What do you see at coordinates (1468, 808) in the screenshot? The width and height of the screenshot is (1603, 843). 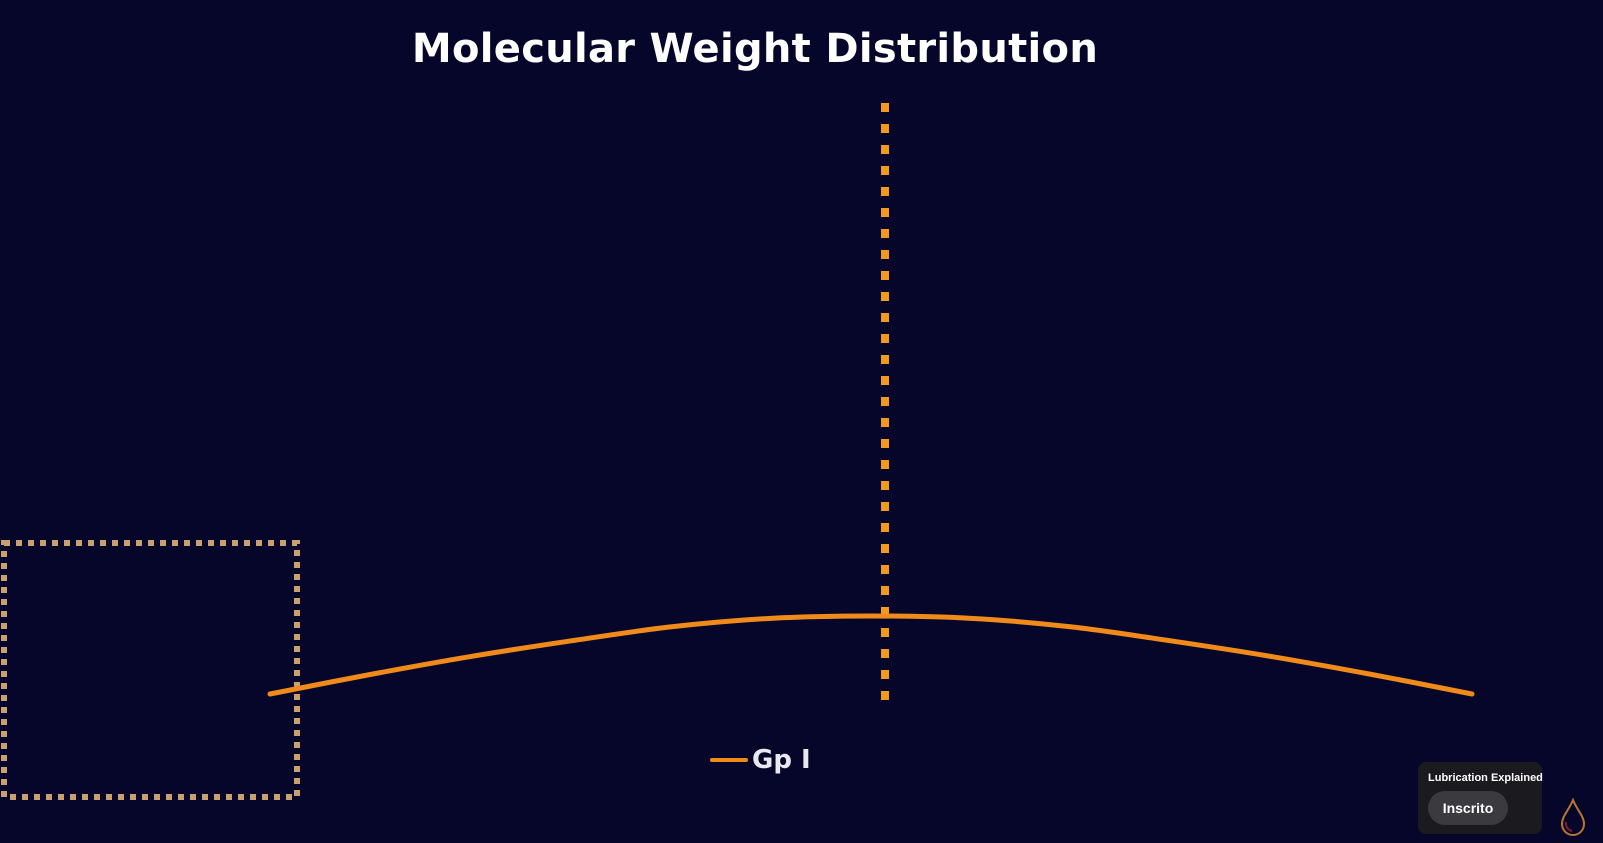 I see `subscribe-button: Inscrito` at bounding box center [1468, 808].